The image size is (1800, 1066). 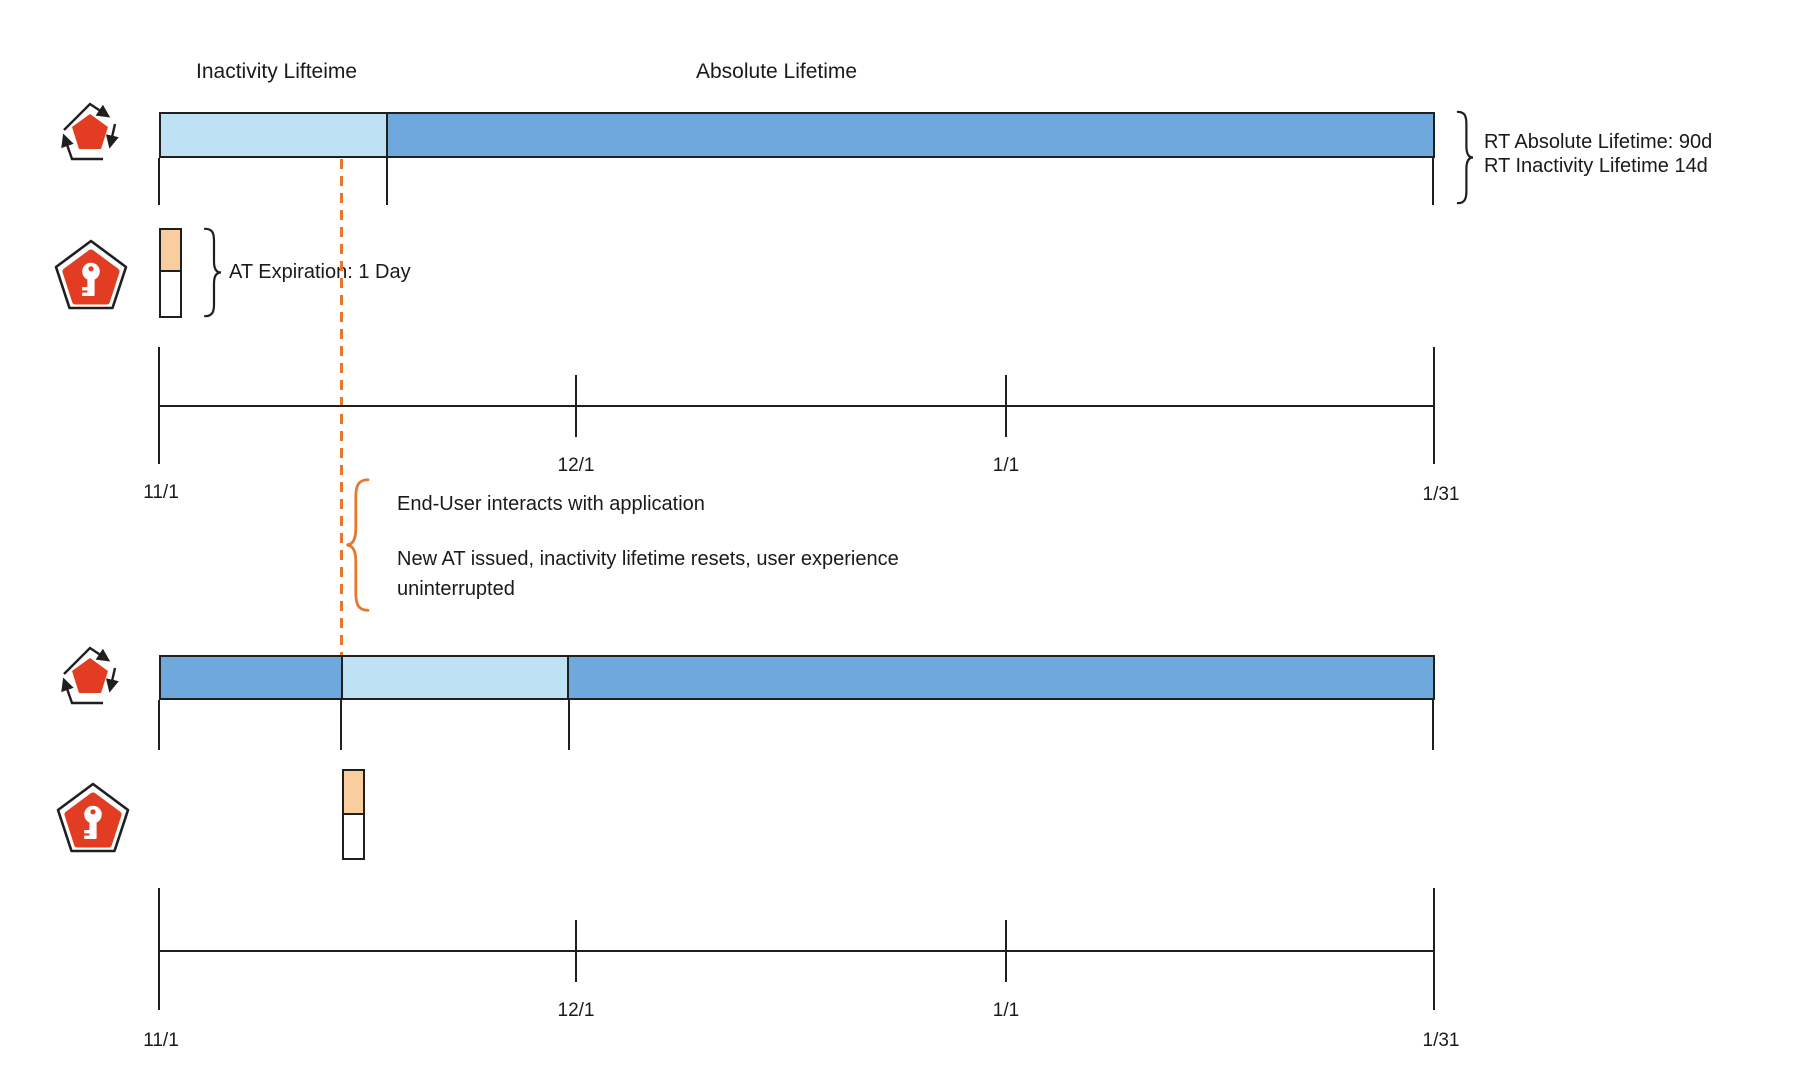 What do you see at coordinates (277, 71) in the screenshot?
I see `inactivity-lifetime-label: Inactivity Lifteime` at bounding box center [277, 71].